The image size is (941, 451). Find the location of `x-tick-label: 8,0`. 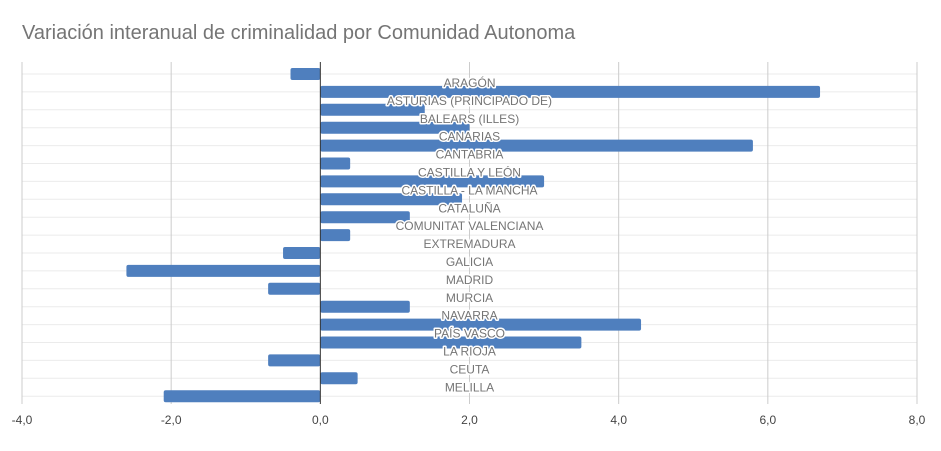

x-tick-label: 8,0 is located at coordinates (917, 420).